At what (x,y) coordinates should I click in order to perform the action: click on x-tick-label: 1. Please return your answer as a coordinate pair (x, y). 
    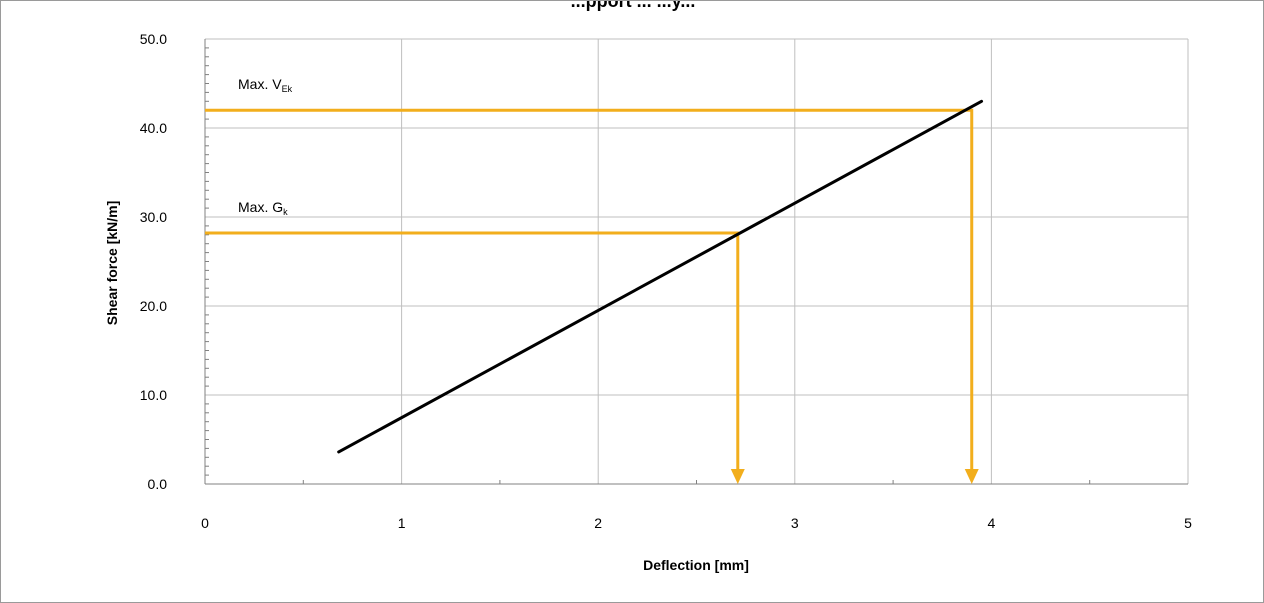
    Looking at the image, I should click on (402, 523).